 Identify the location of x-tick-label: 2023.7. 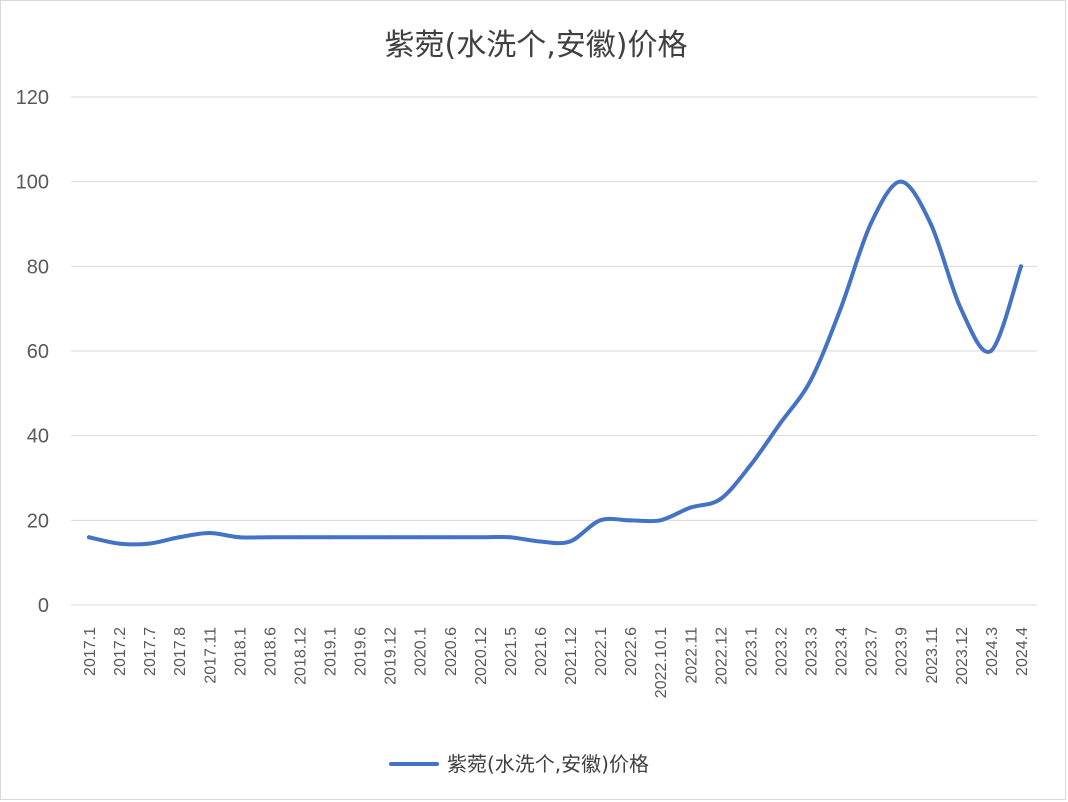
(872, 651).